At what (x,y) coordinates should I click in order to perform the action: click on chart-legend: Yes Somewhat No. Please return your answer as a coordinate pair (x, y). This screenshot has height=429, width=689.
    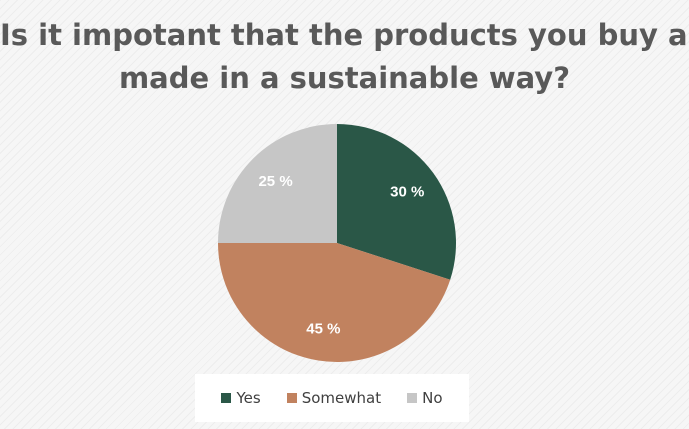
    Looking at the image, I should click on (332, 398).